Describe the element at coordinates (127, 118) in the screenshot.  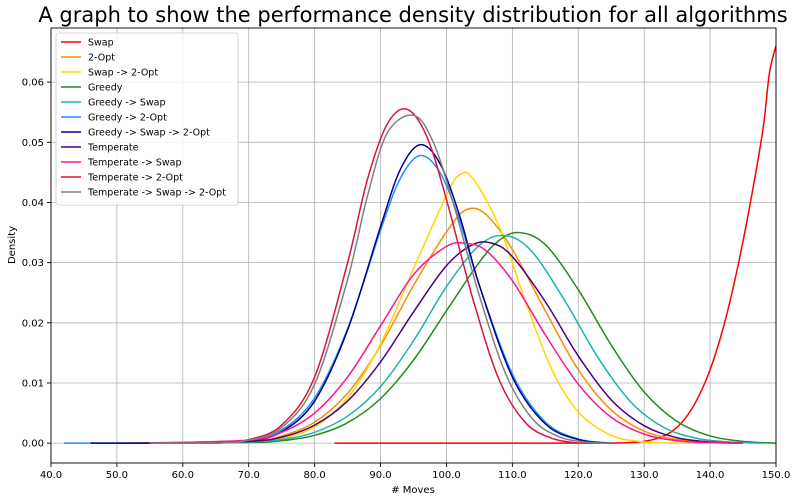
I see `legend-label: Greedy -> 2-Opt` at that location.